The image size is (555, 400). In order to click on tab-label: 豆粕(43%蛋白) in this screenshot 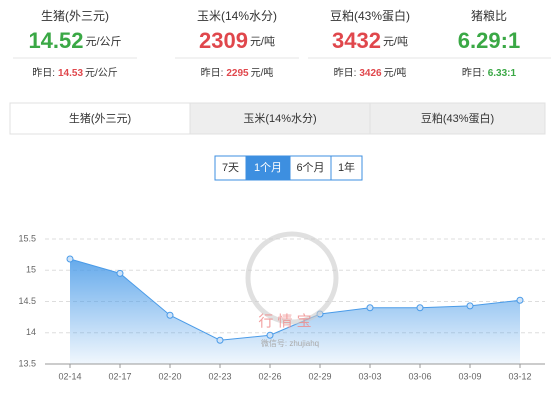, I will do `click(457, 118)`.